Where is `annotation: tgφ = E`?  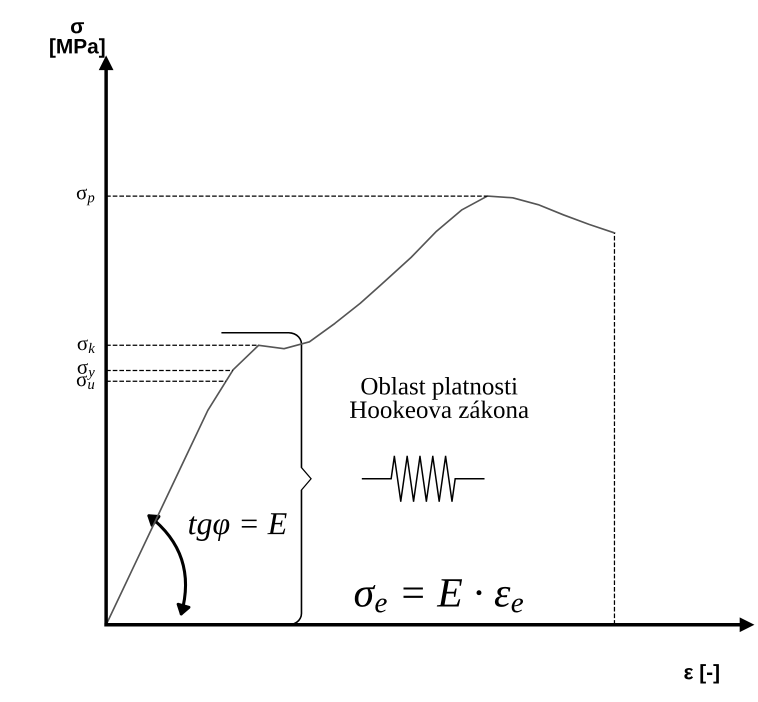
annotation: tgφ = E is located at coordinates (238, 527).